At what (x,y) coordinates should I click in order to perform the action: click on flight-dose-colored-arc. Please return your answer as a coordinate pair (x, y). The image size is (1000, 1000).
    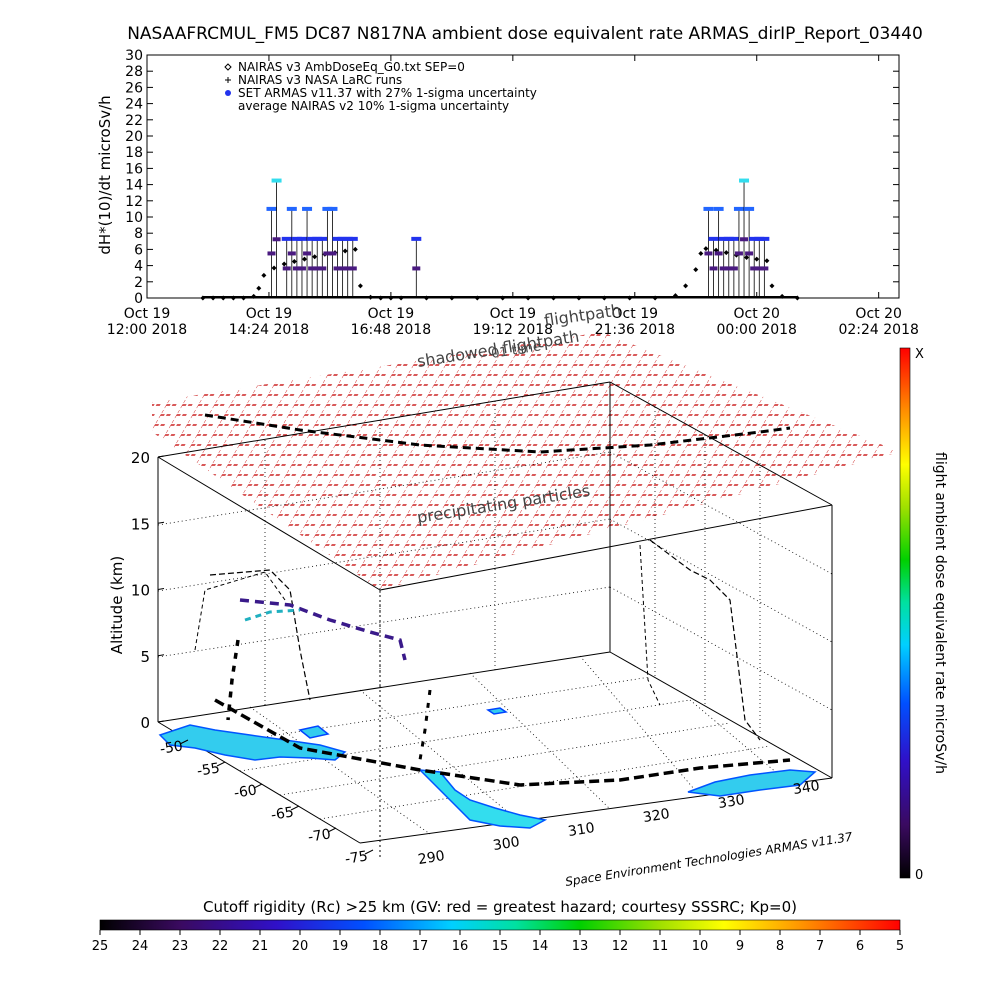
    Looking at the image, I should click on (323, 629).